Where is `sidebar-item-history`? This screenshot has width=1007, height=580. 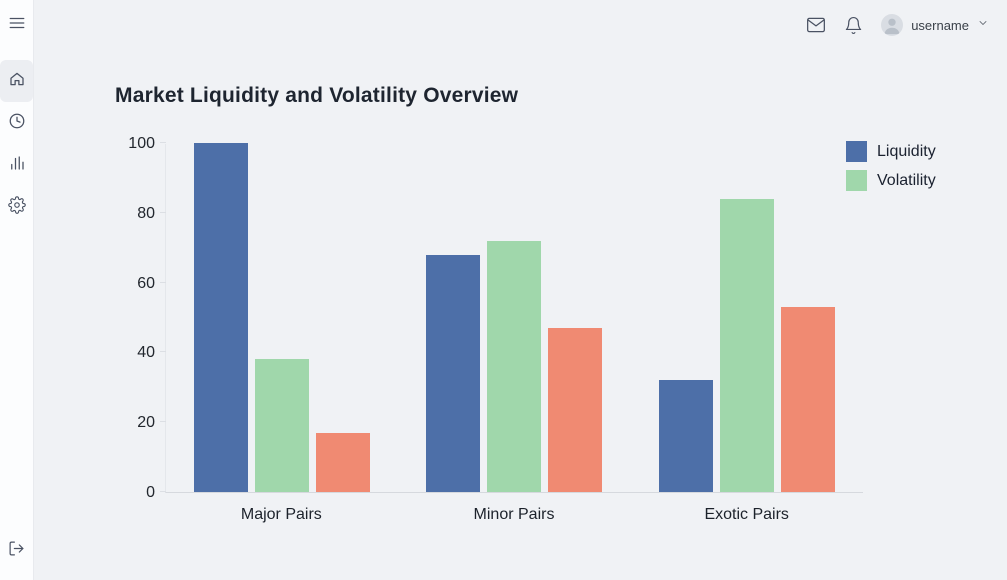 sidebar-item-history is located at coordinates (16, 123).